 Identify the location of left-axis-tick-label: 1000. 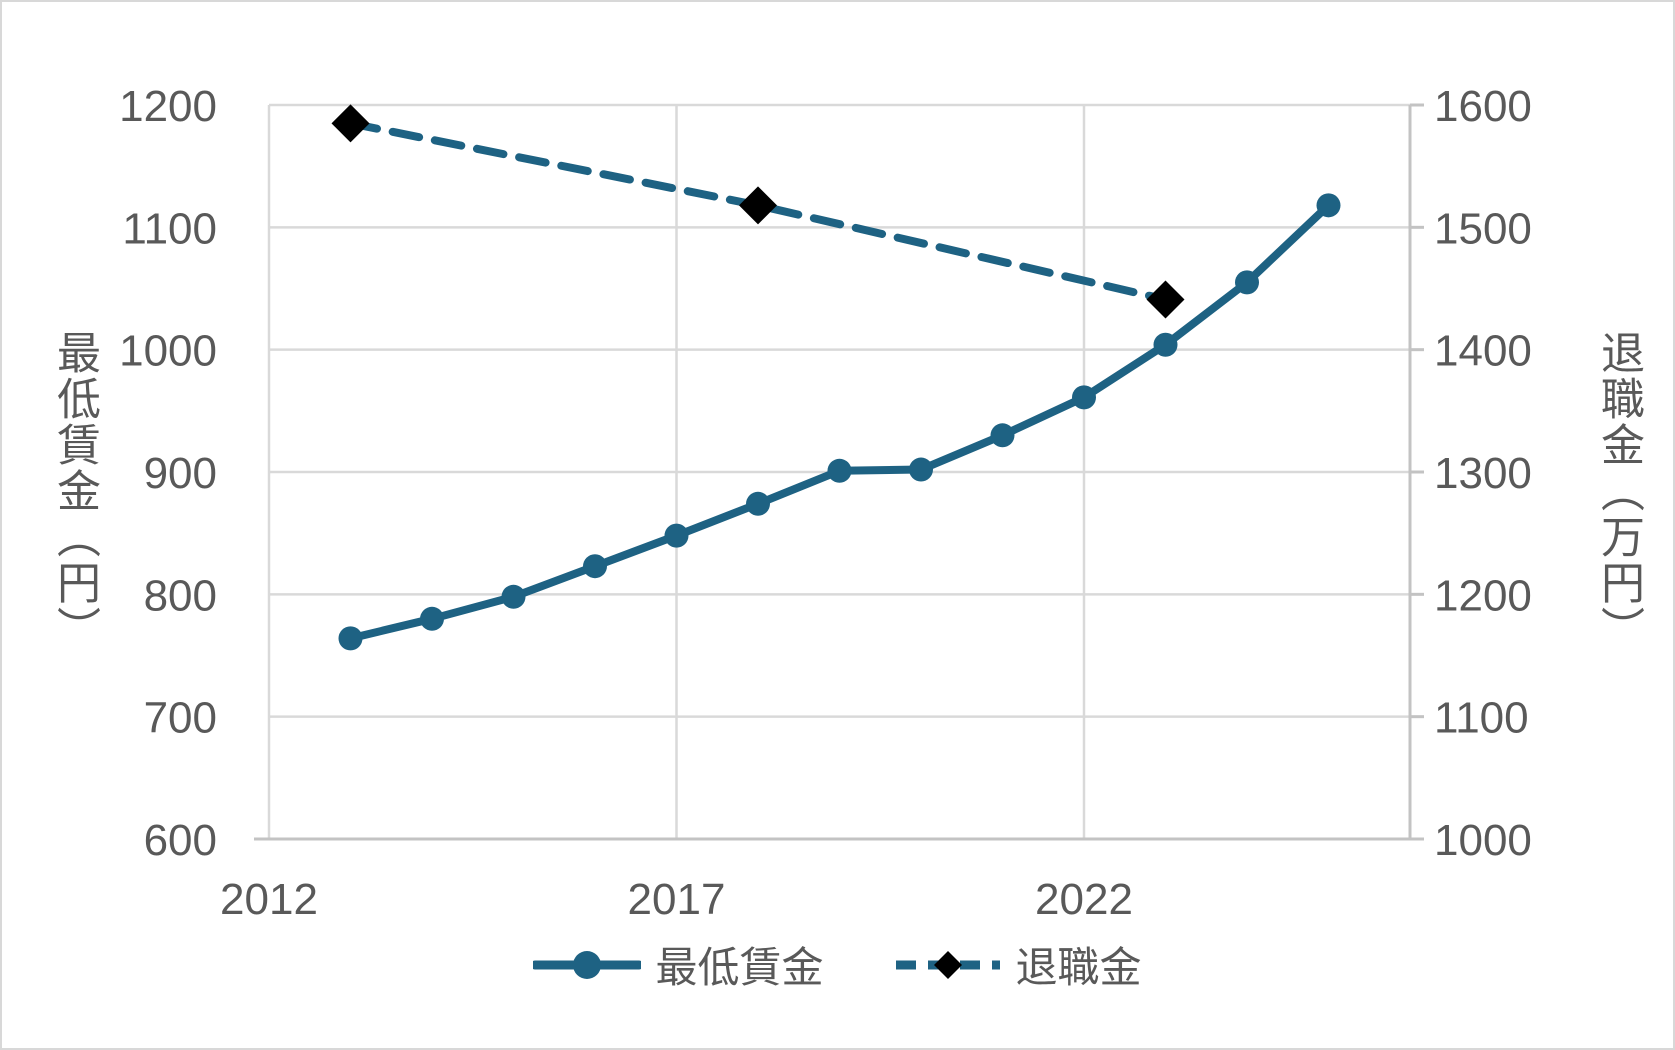
(168, 351).